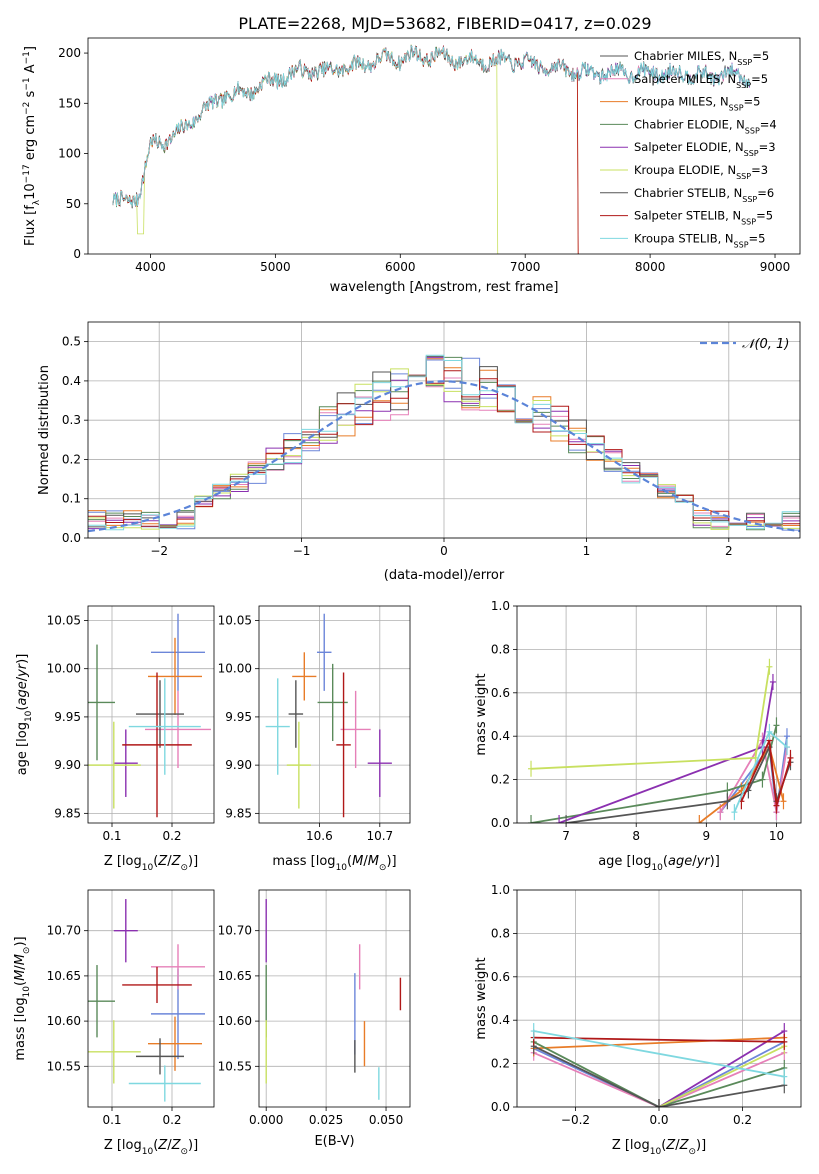 This screenshot has width=819, height=1174. Describe the element at coordinates (444, 442) in the screenshot. I see `histogram-step` at that location.